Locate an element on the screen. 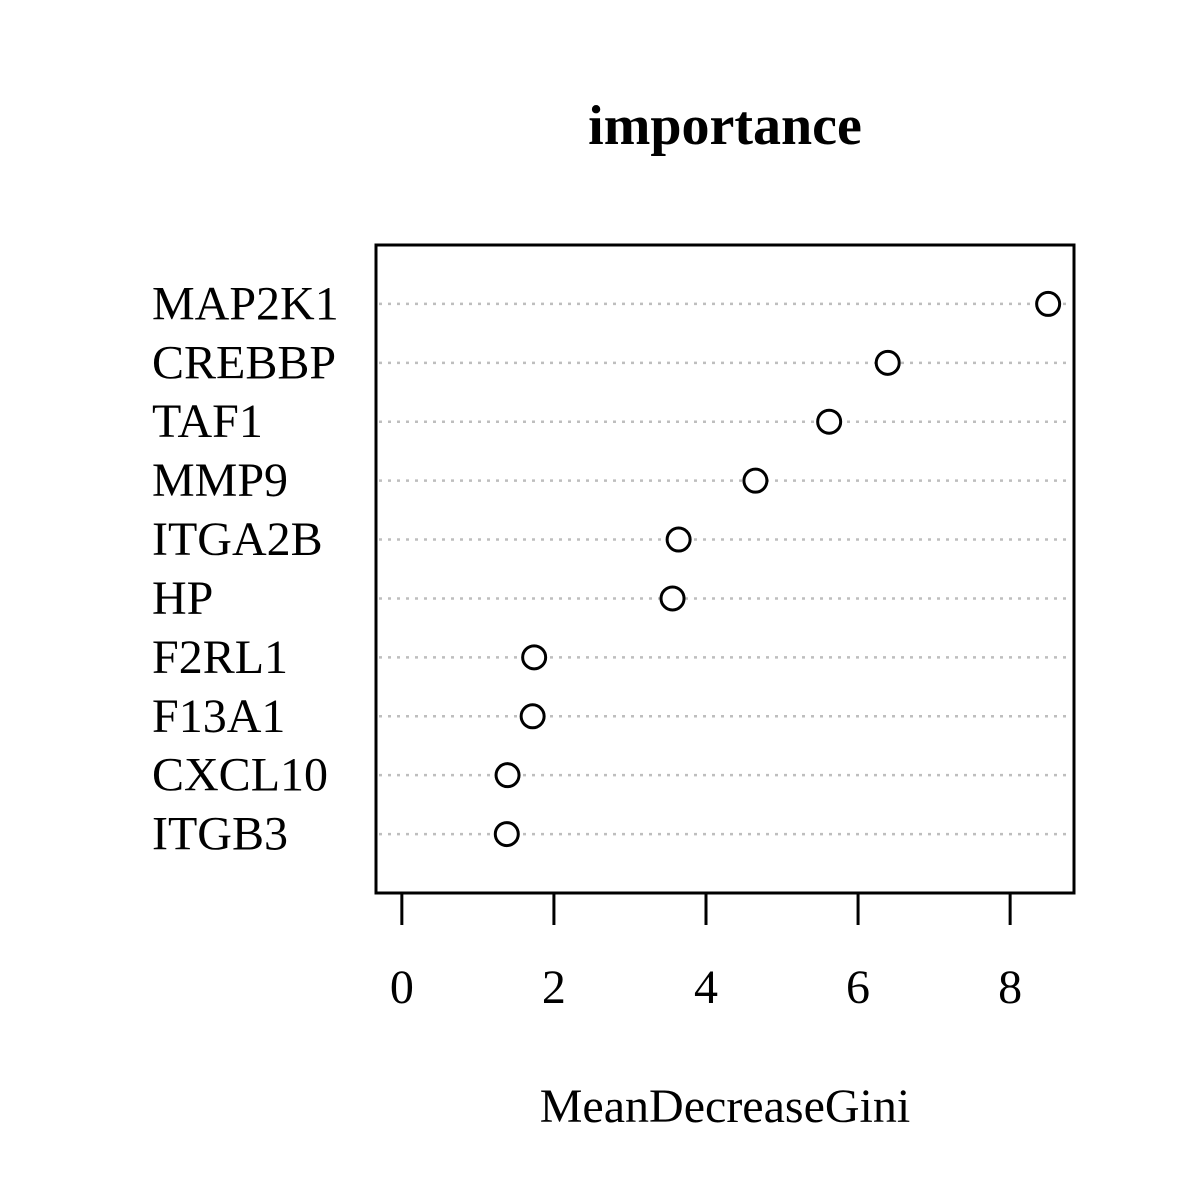  x-tick-label: 4 is located at coordinates (706, 987).